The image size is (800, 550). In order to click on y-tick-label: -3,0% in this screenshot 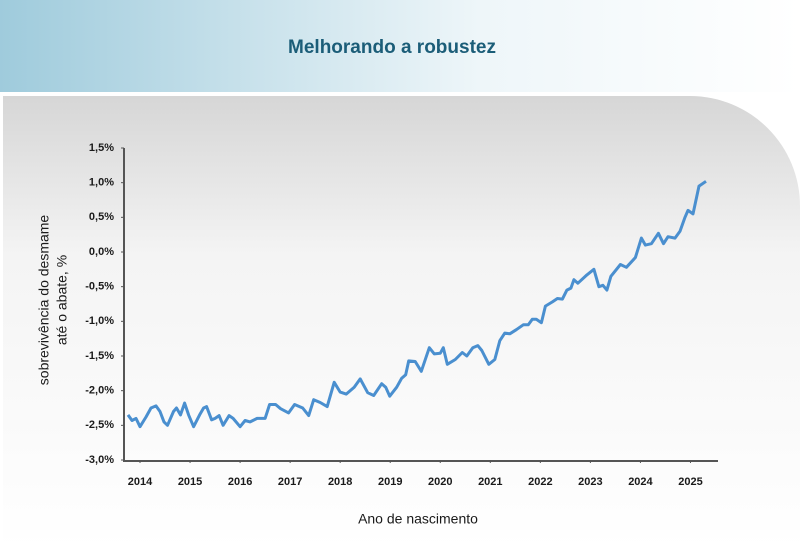, I will do `click(99, 460)`.